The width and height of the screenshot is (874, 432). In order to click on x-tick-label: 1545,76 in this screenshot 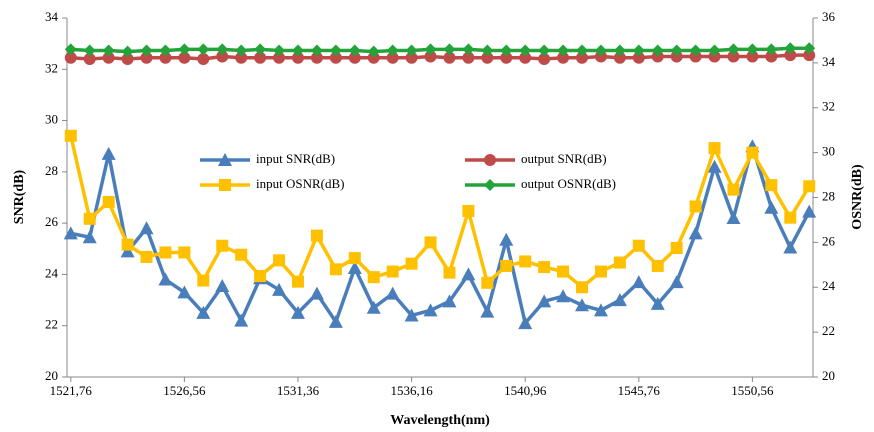, I will do `click(639, 390)`.